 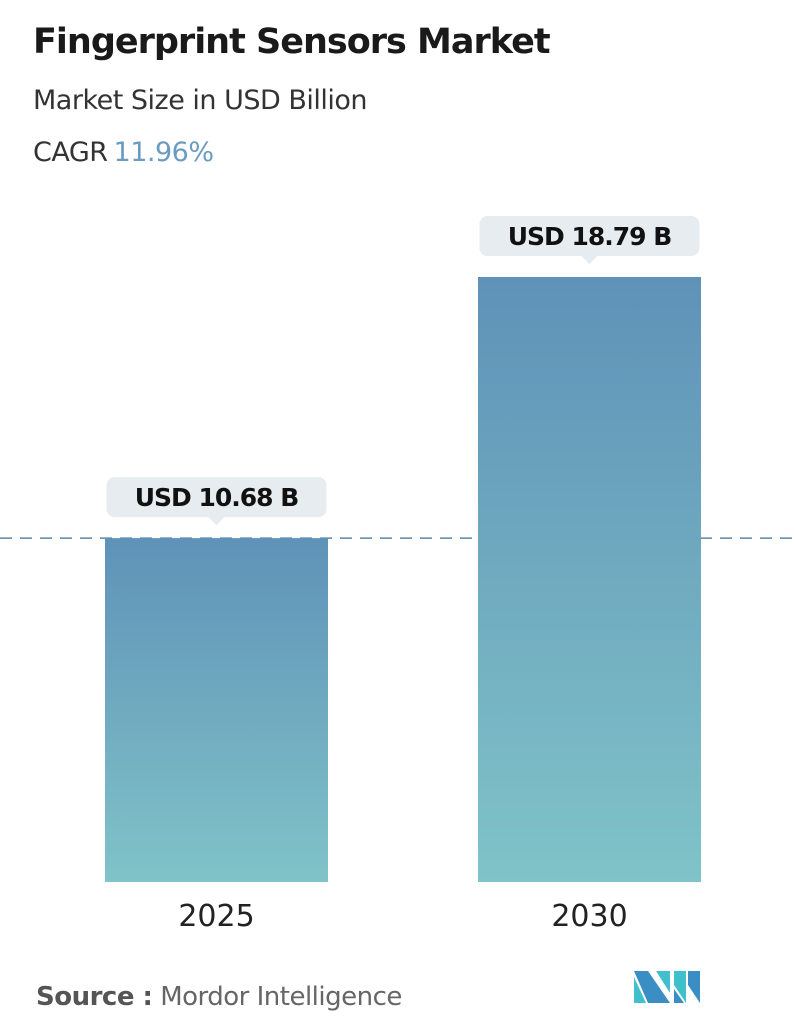 I want to click on cagr-value: 11.96%, so click(x=163, y=152).